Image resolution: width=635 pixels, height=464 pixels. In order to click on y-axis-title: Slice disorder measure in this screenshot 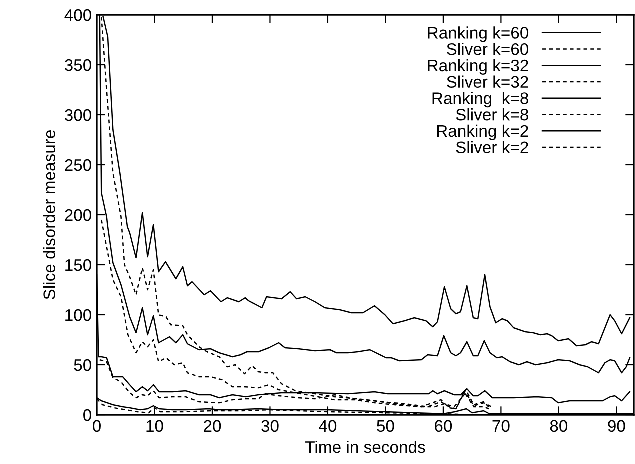, I will do `click(49, 215)`.